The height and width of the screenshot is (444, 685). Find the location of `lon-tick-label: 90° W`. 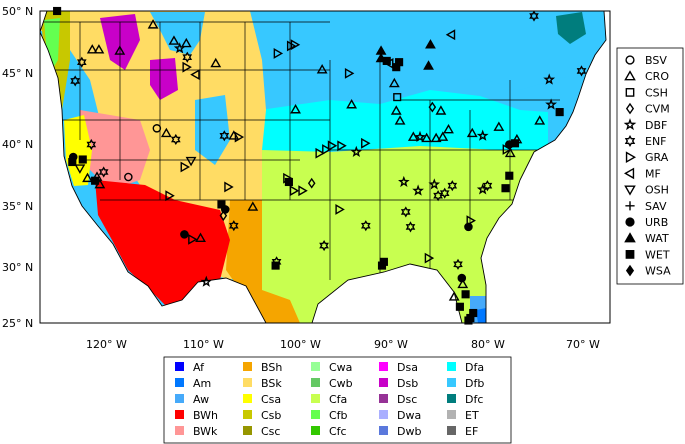

lon-tick-label: 90° W is located at coordinates (391, 344).